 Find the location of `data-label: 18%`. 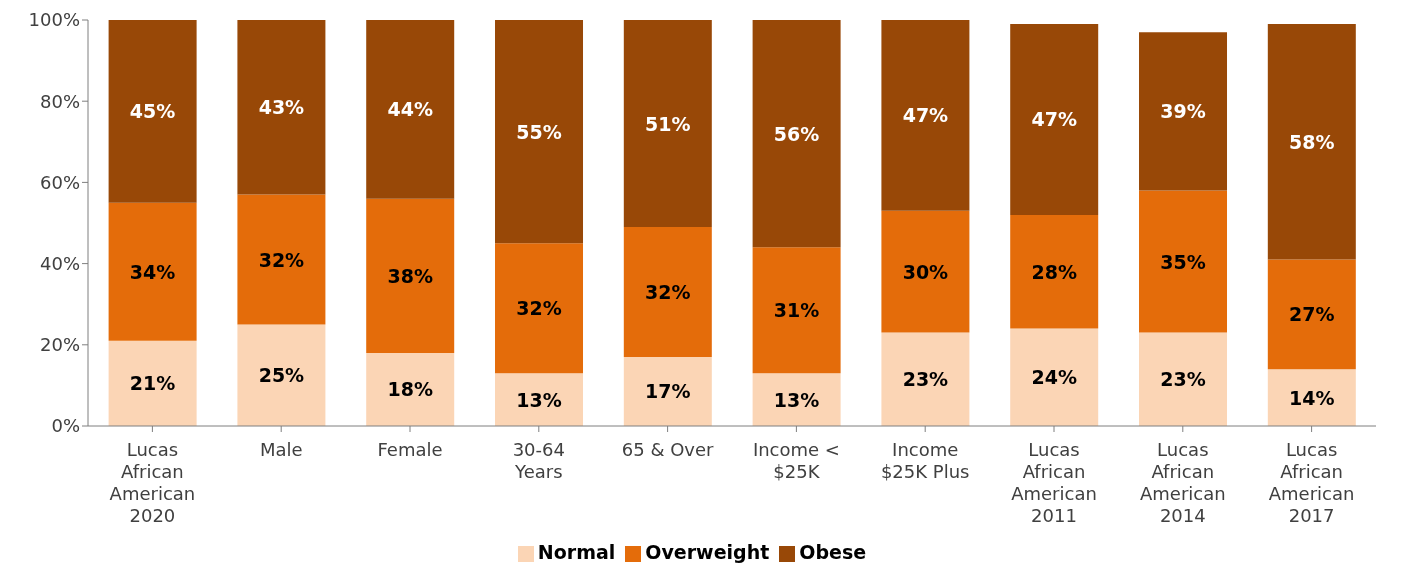

data-label: 18% is located at coordinates (410, 389).